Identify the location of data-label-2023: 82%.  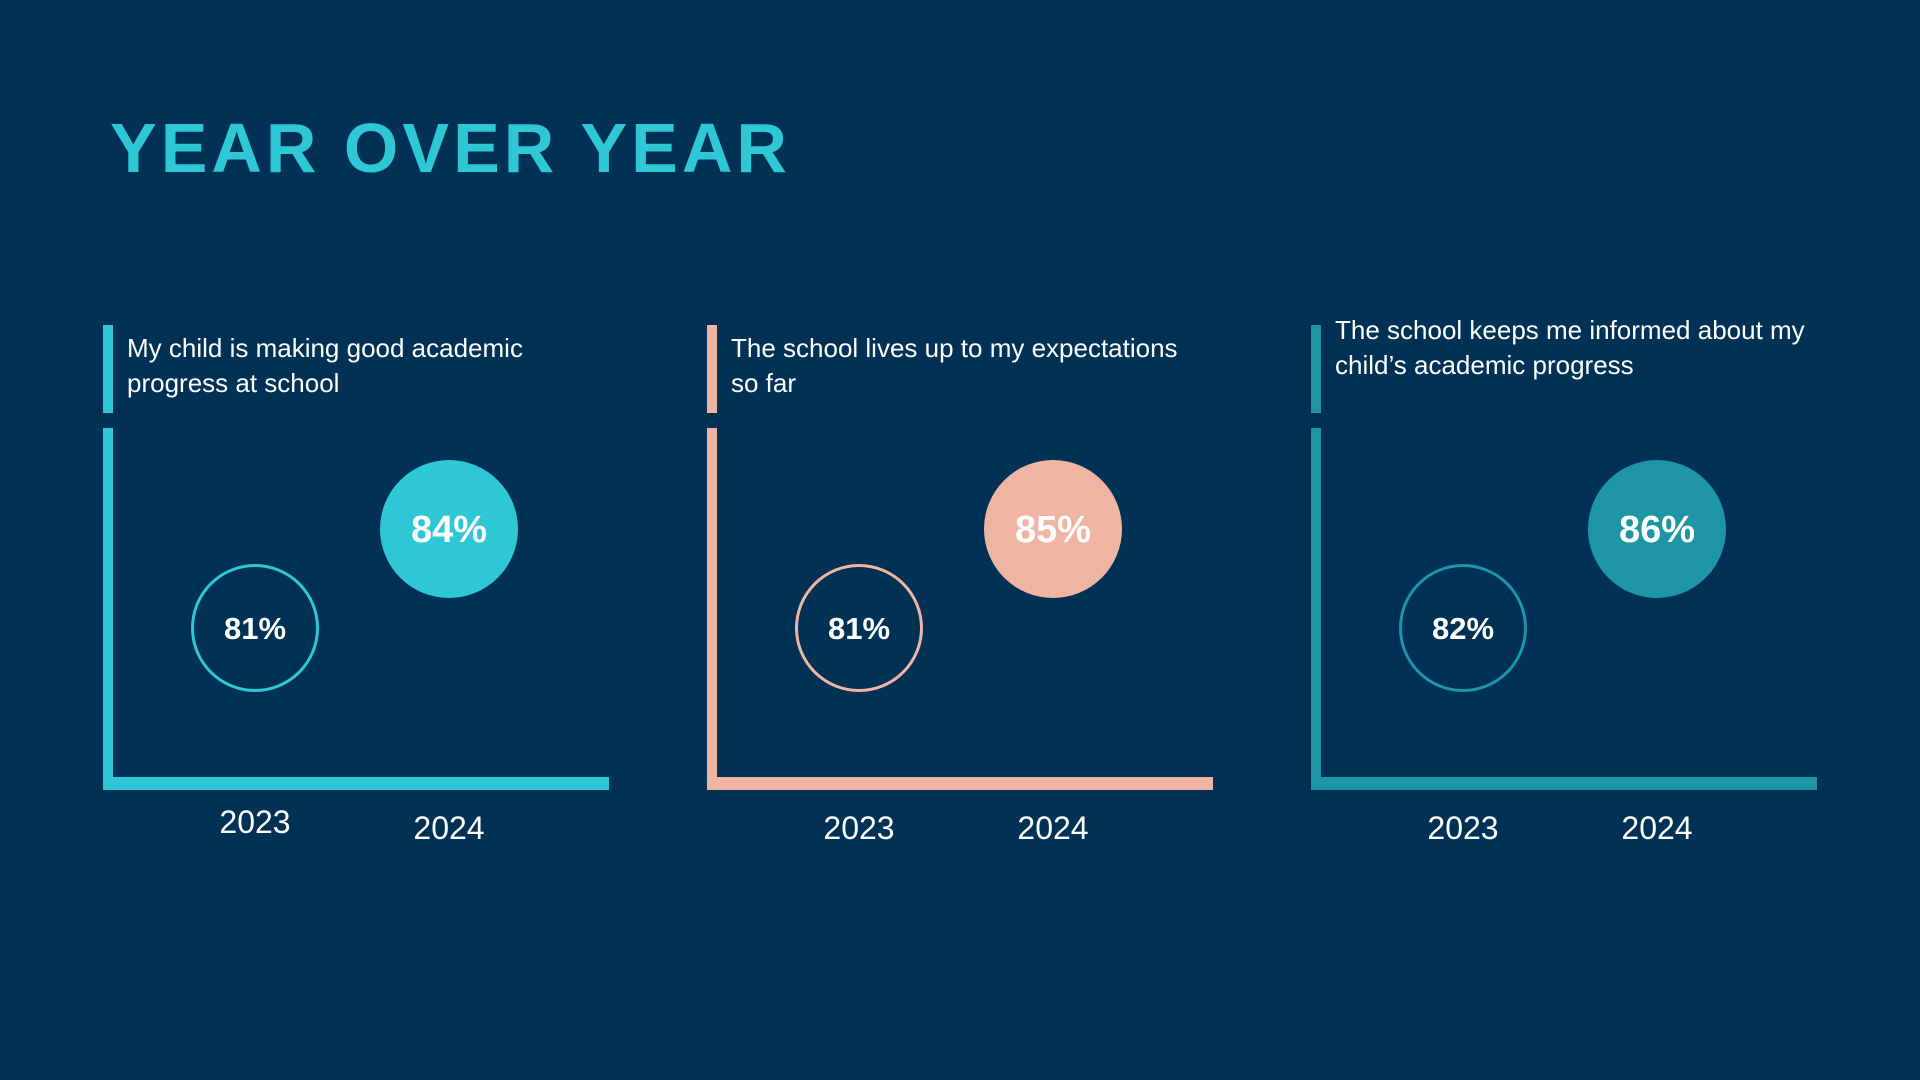
(1463, 628).